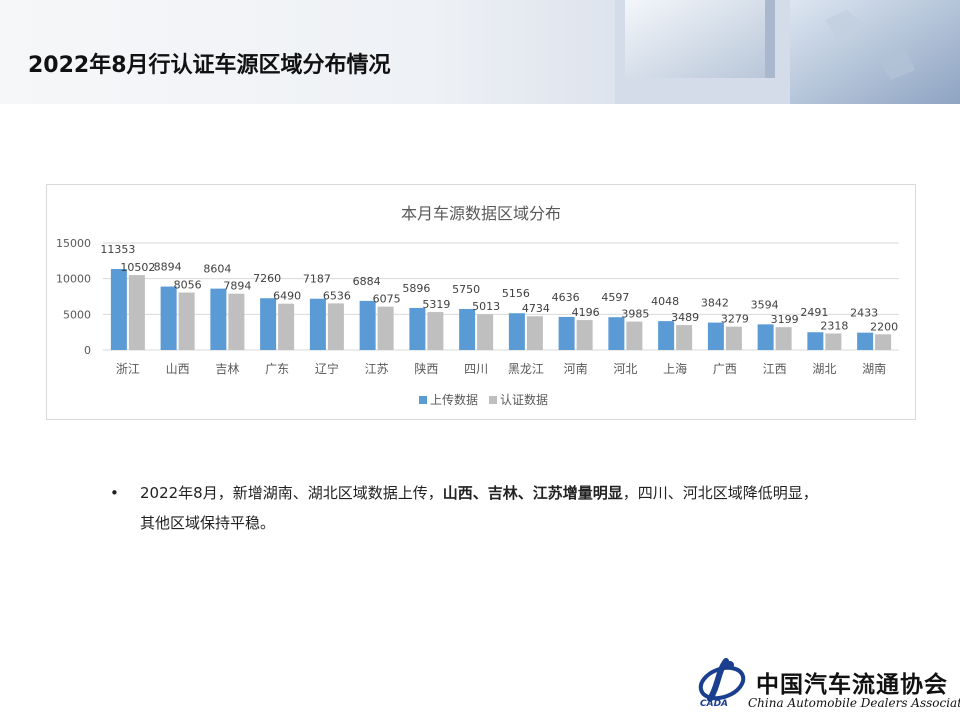 The height and width of the screenshot is (720, 960). I want to click on x-tick-label: 湖北, so click(824, 368).